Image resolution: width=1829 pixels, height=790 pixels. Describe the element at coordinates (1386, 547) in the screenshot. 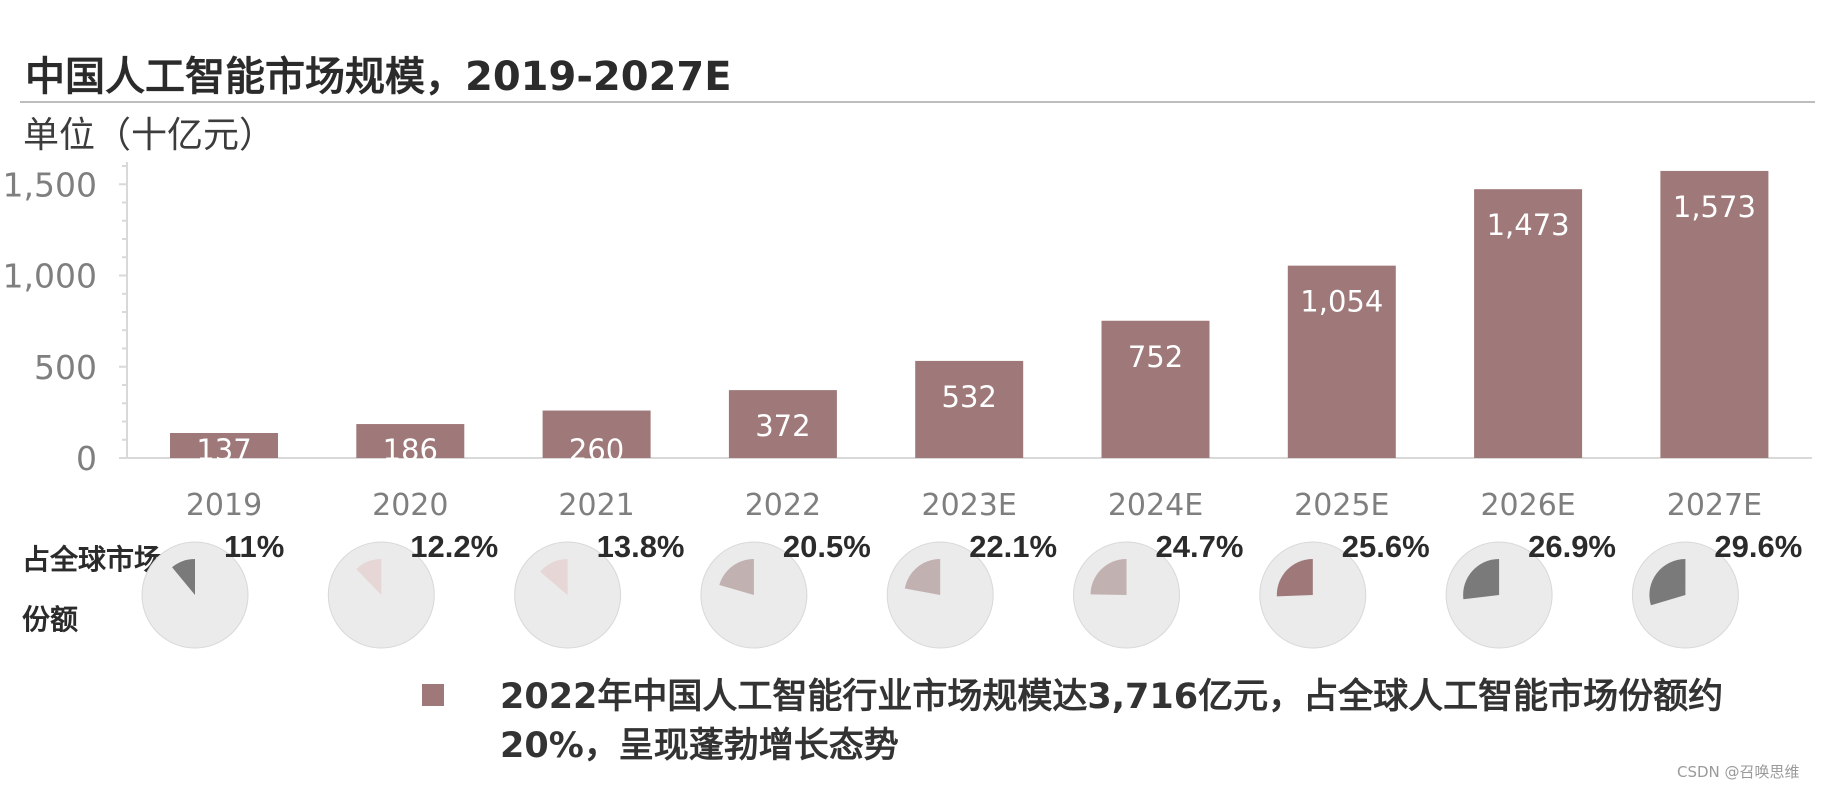

I see `share-pie-label: 25.6%` at that location.